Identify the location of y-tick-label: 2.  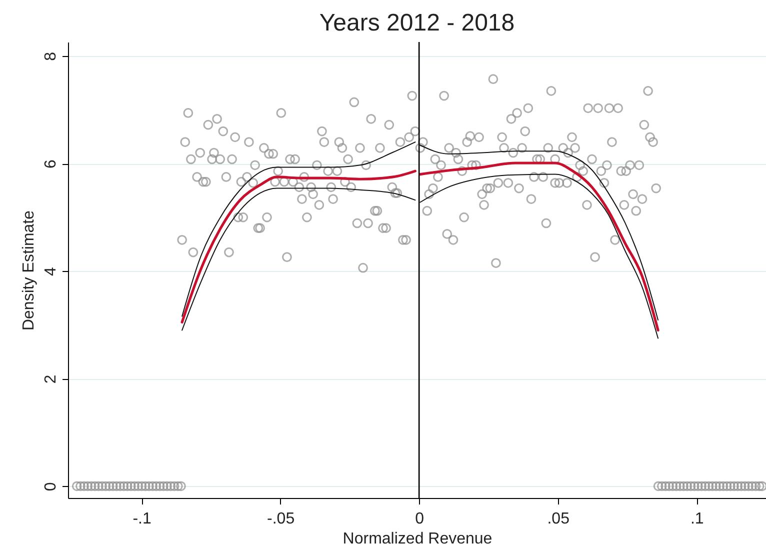
(51, 379).